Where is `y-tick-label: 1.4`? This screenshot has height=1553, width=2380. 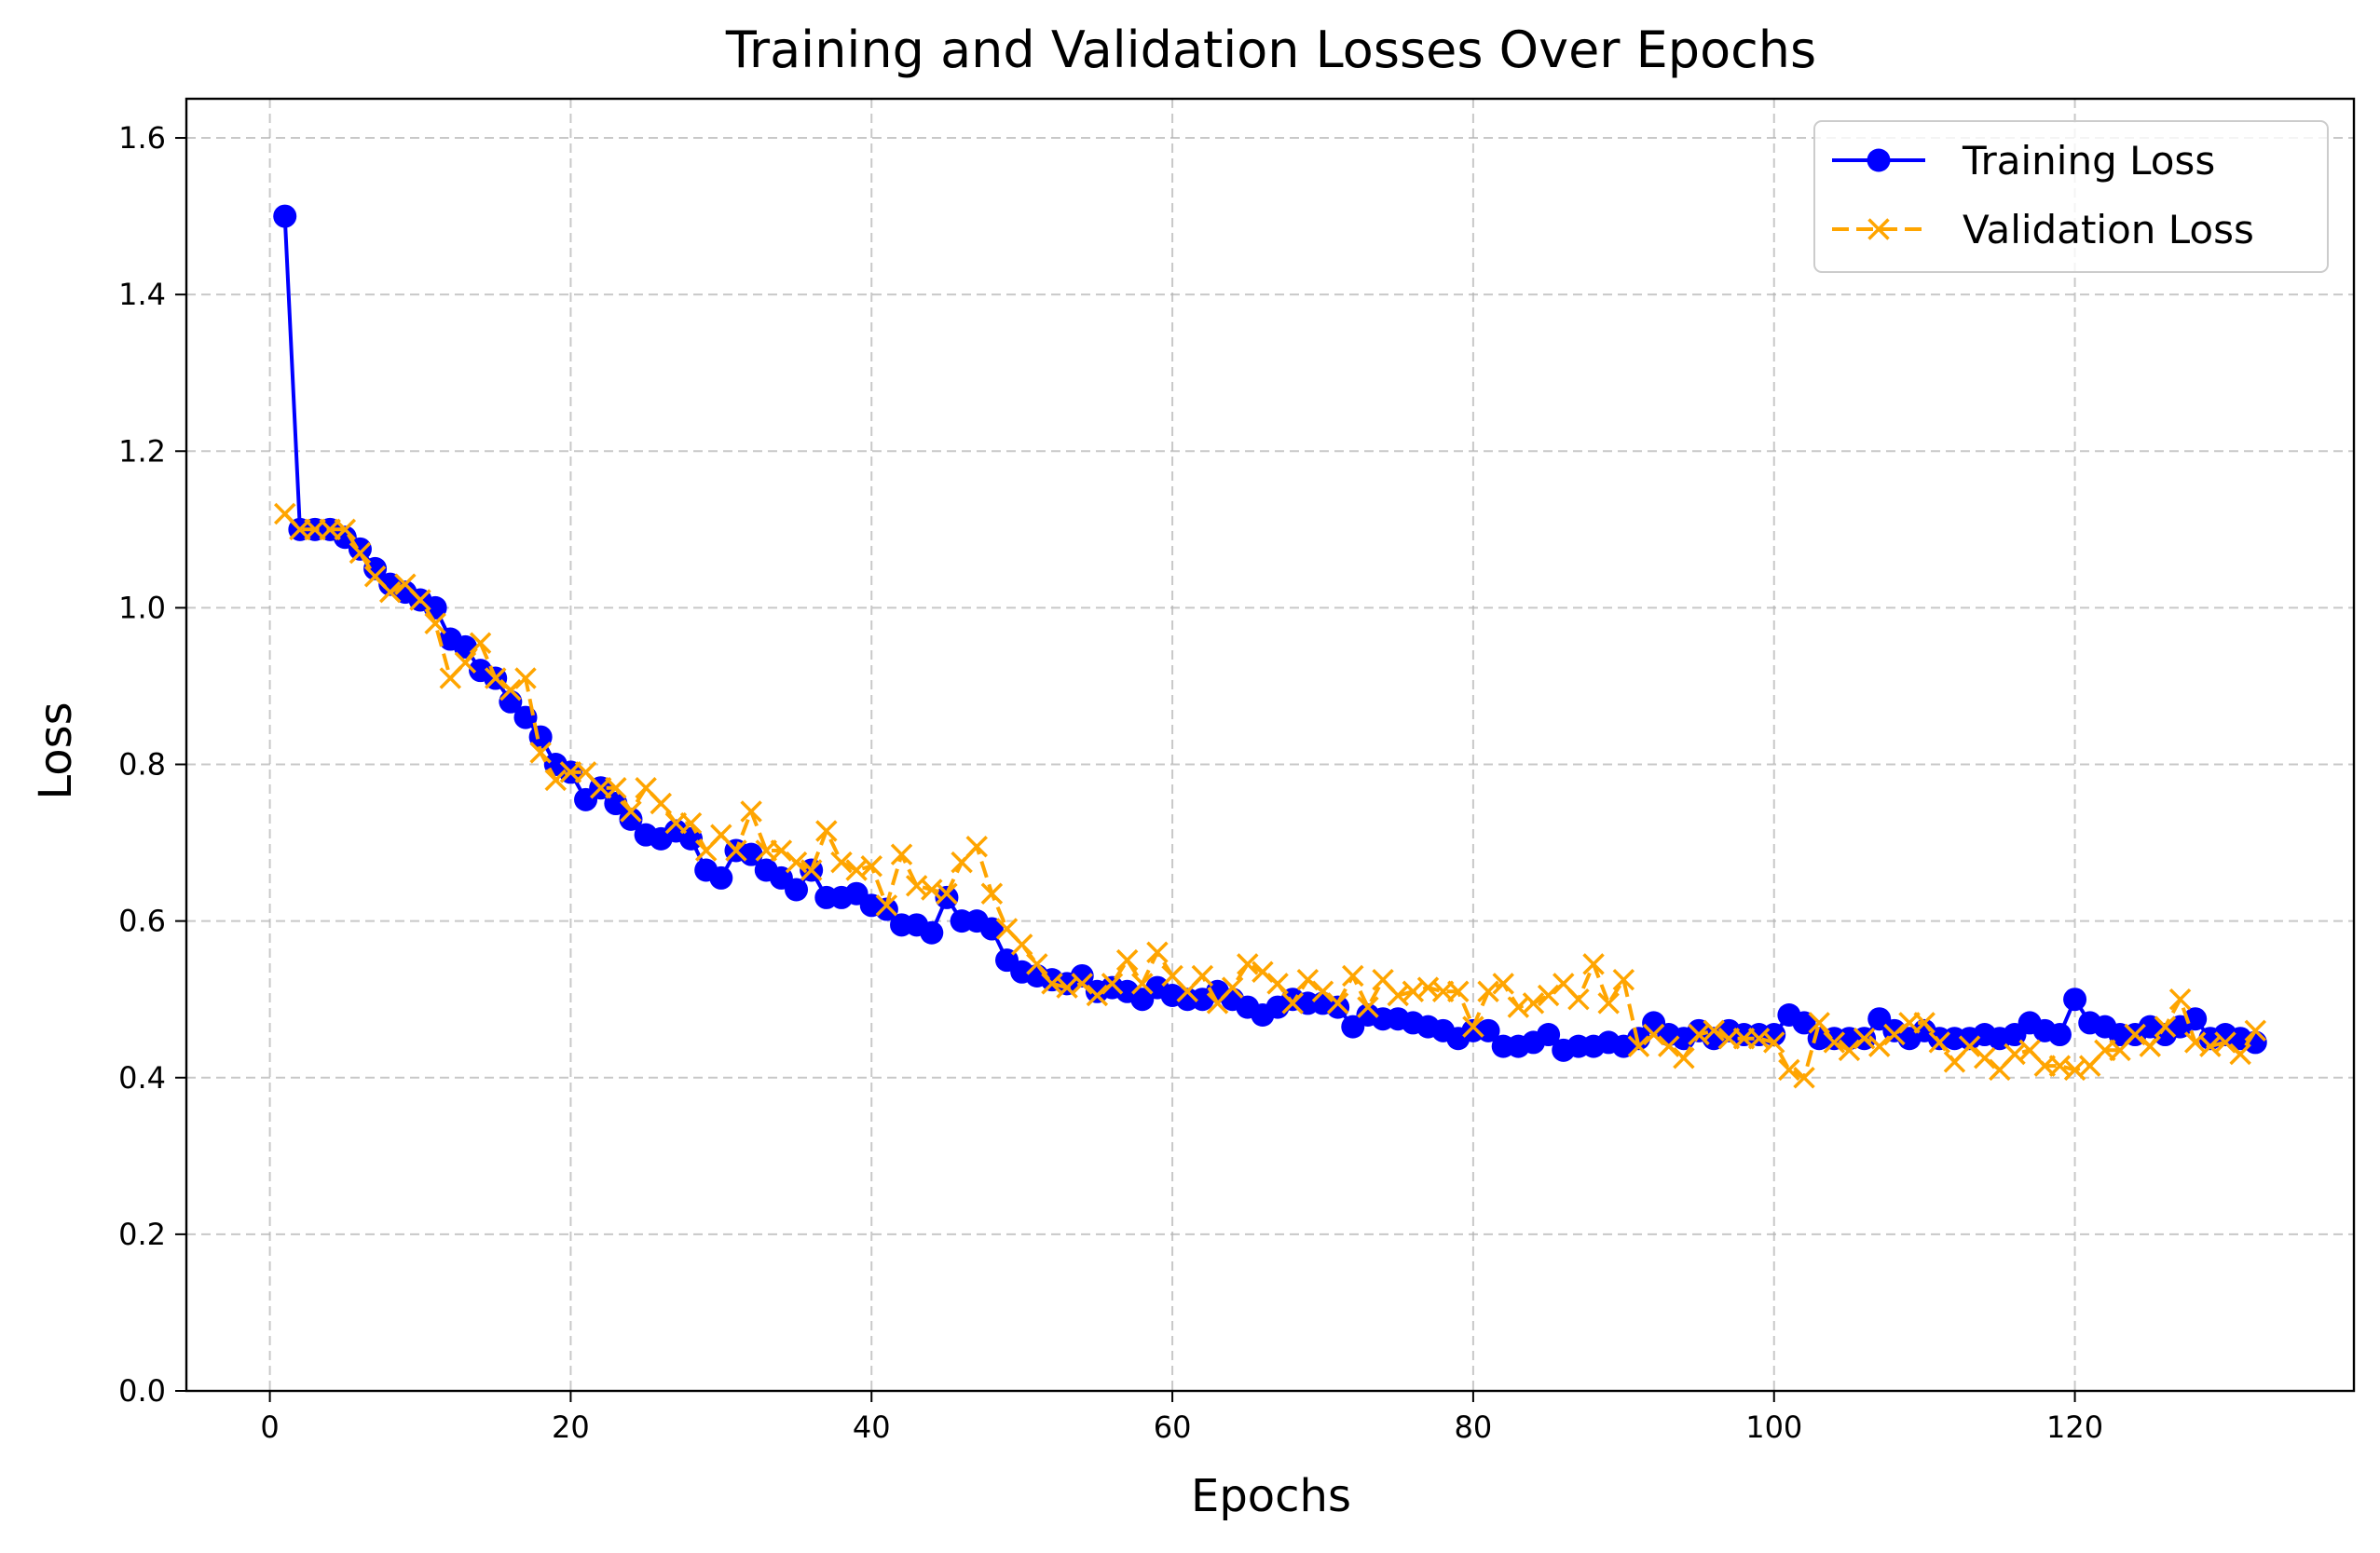
y-tick-label: 1.4 is located at coordinates (142, 294).